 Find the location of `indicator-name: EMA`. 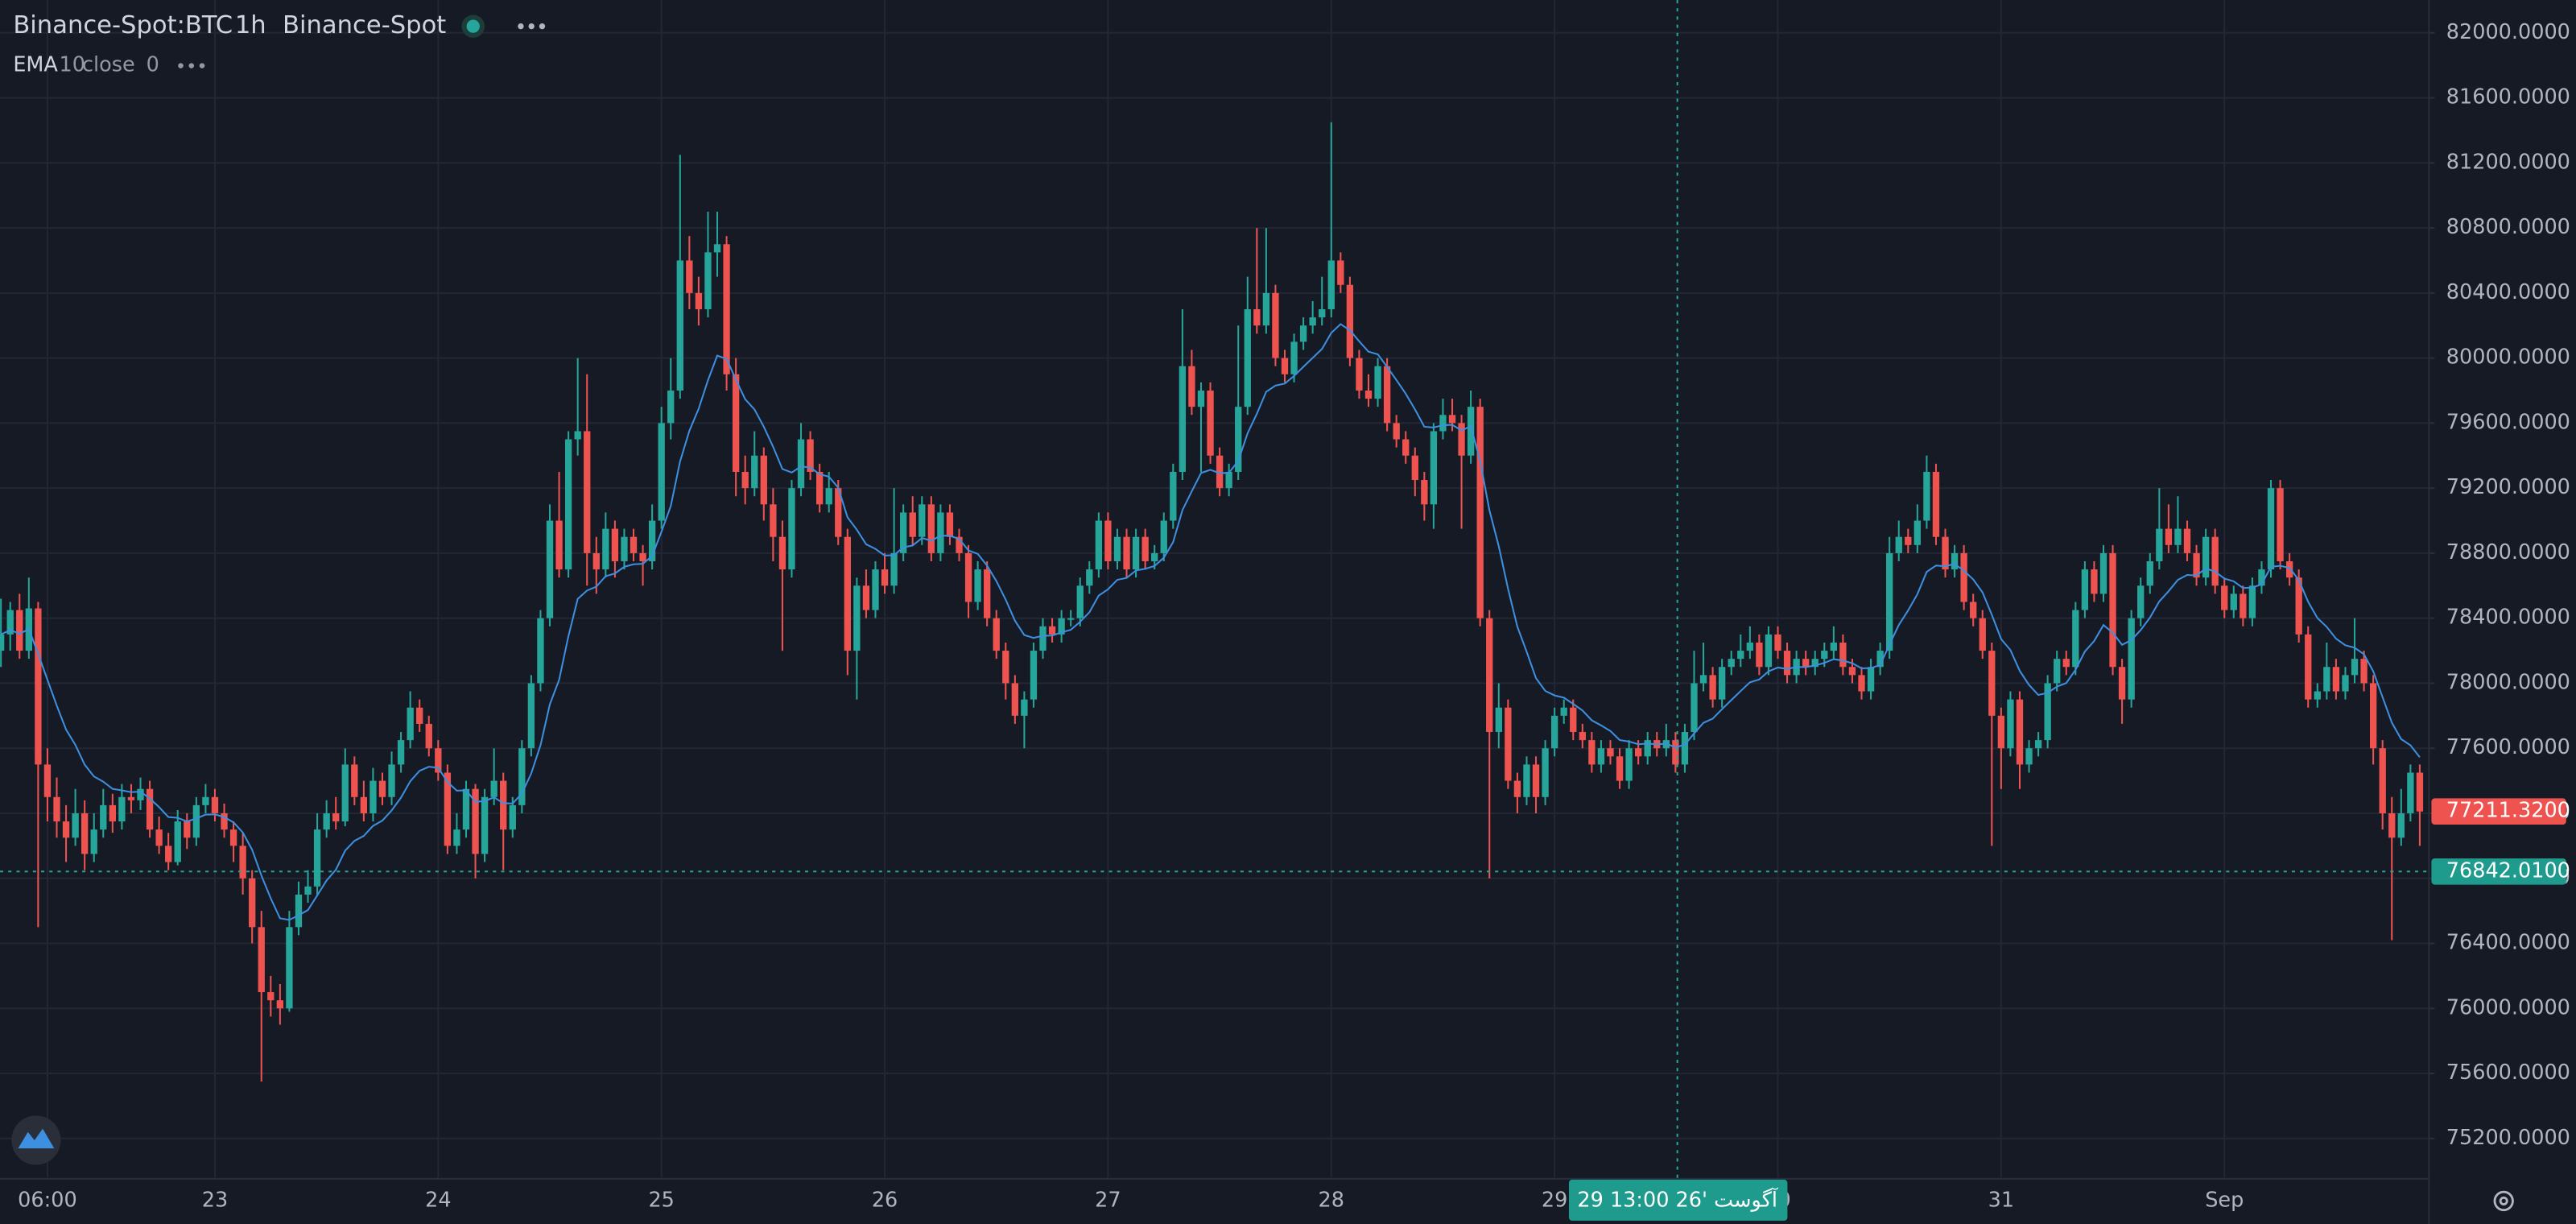

indicator-name: EMA is located at coordinates (35, 65).